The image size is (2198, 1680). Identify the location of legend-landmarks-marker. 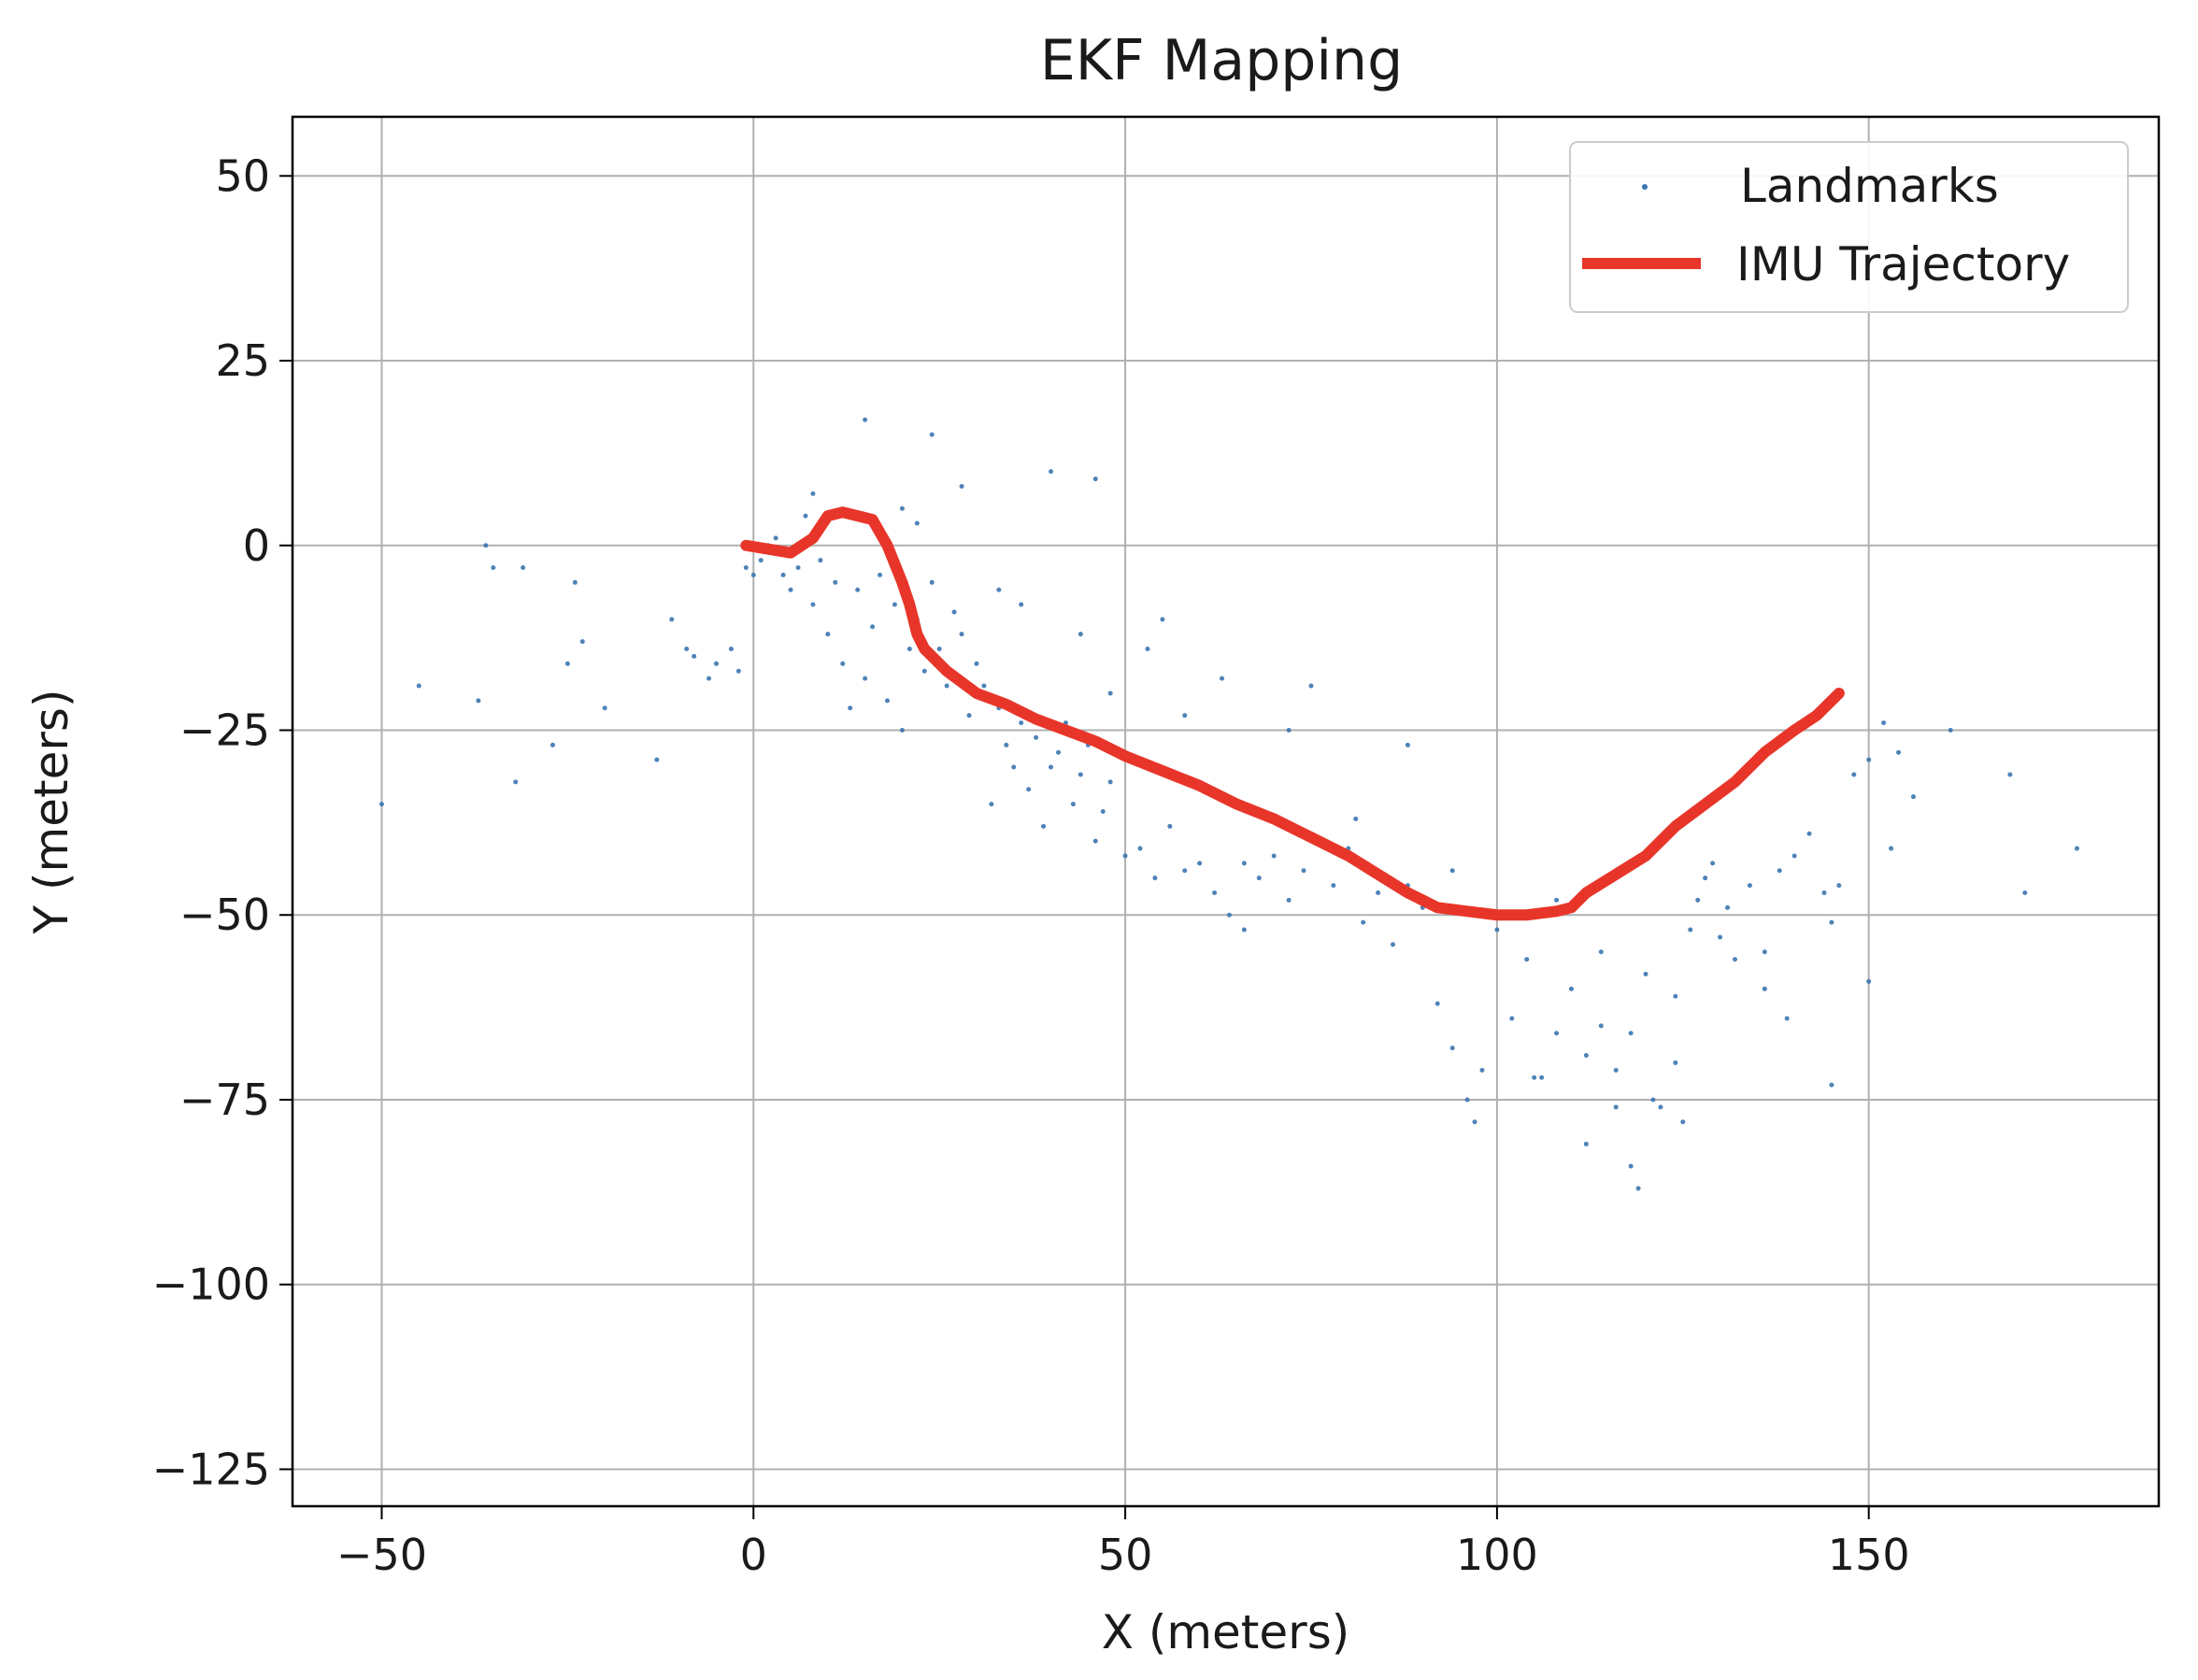
(1645, 187).